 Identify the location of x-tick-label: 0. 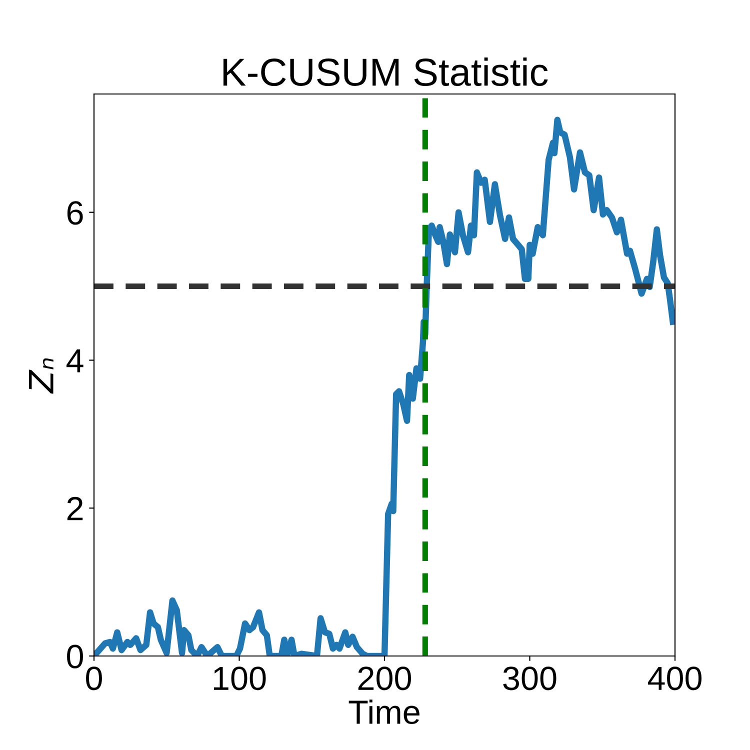
(94, 678).